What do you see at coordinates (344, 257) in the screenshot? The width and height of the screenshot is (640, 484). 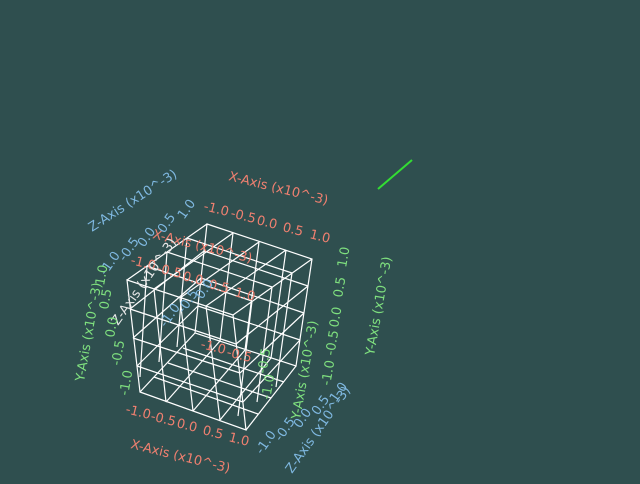 I see `y-axis-right-tick: 1.0` at bounding box center [344, 257].